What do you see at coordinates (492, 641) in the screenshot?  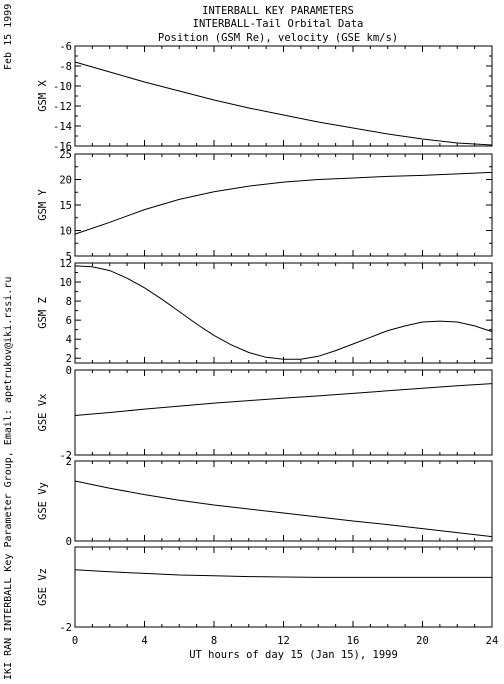 I see `x-tick-label: 24` at bounding box center [492, 641].